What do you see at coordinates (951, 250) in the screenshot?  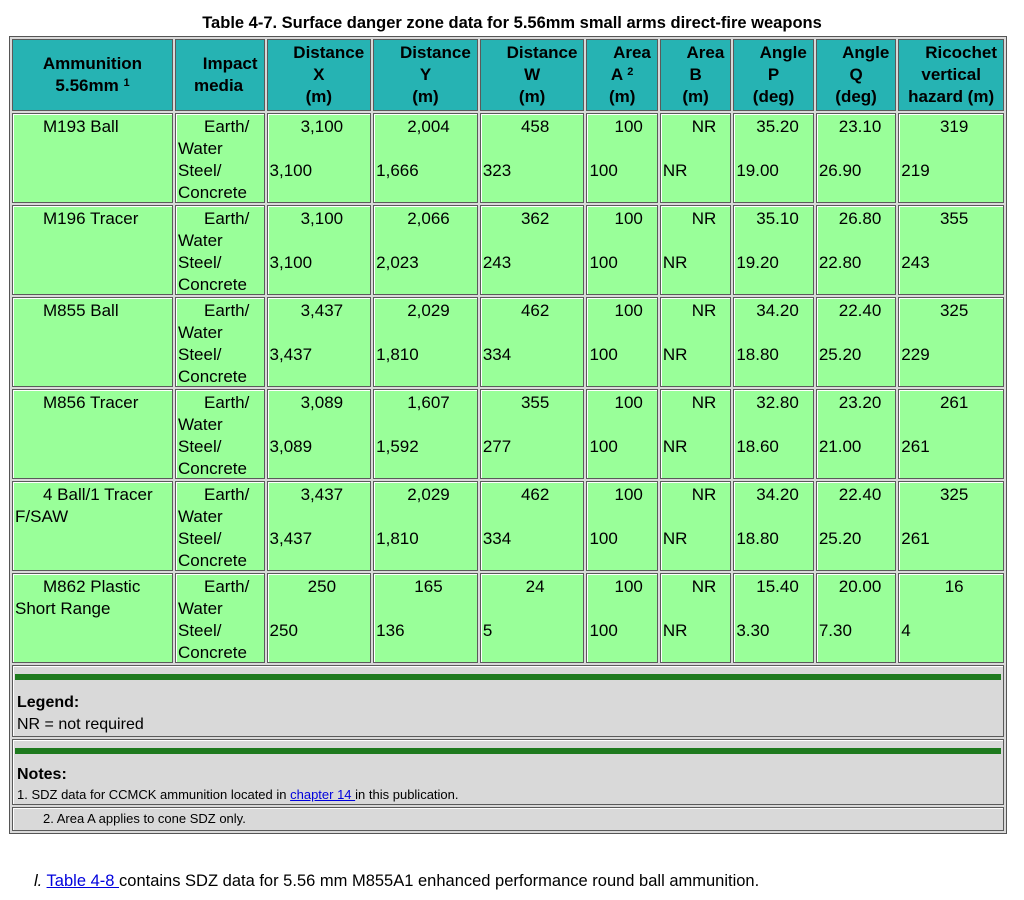 I see `ricochet-cell: 355 243` at bounding box center [951, 250].